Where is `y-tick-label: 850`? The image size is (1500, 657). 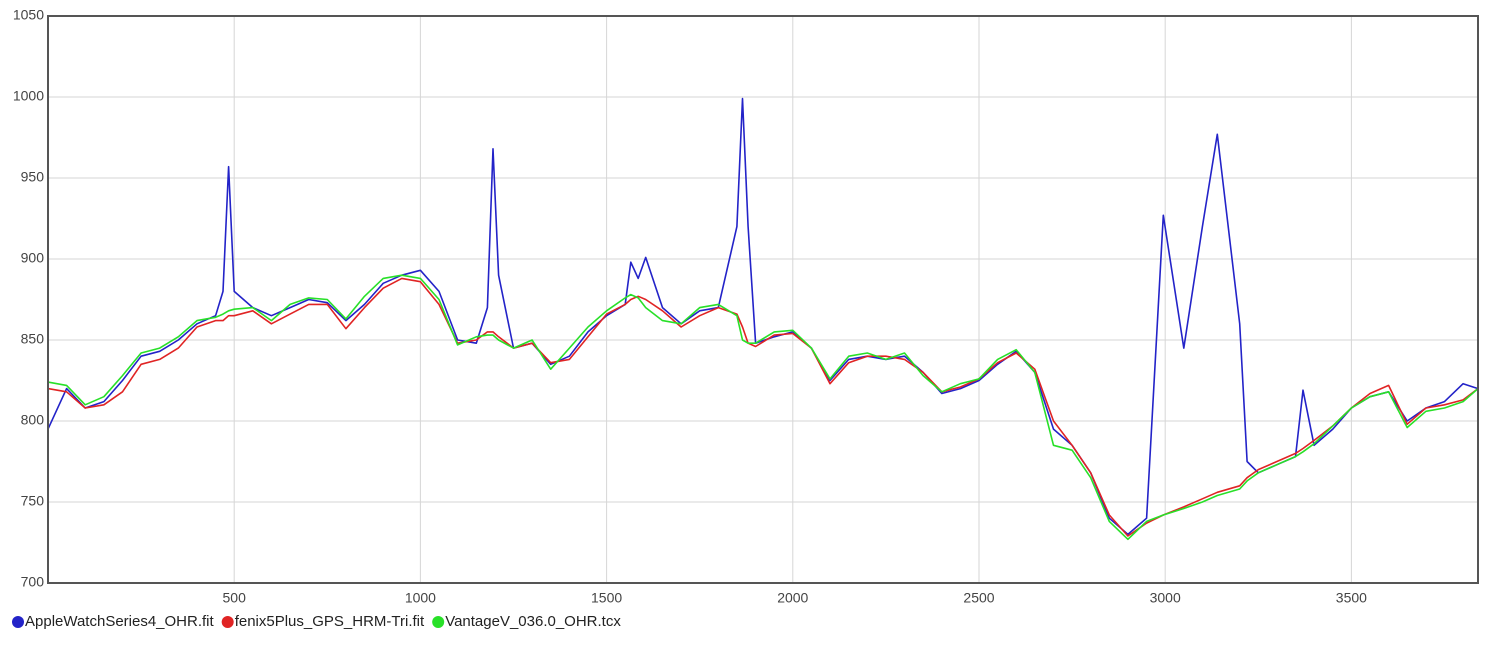 y-tick-label: 850 is located at coordinates (33, 339).